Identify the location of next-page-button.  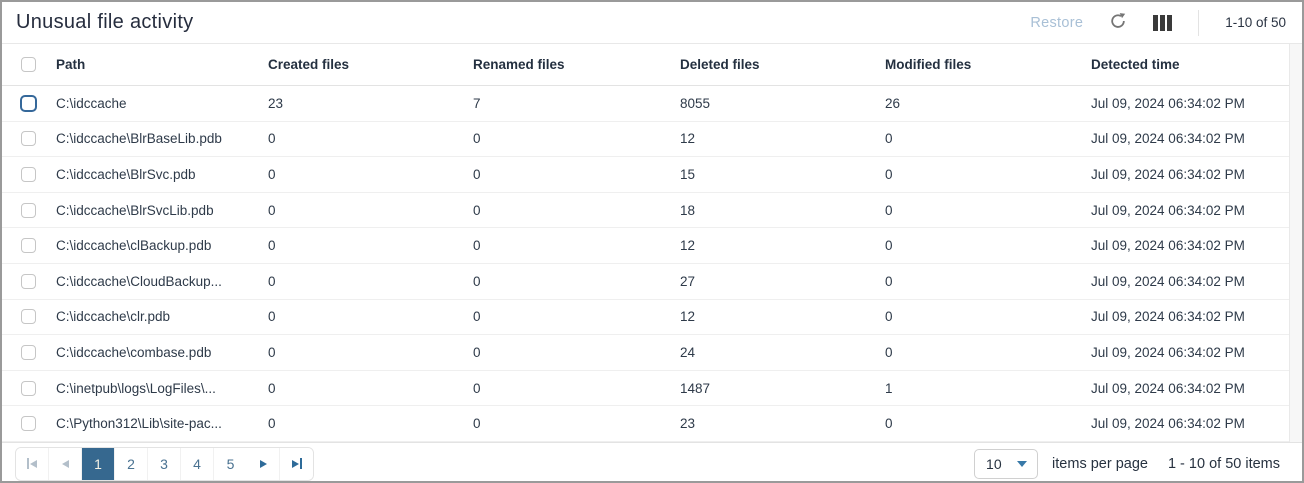
(263, 463).